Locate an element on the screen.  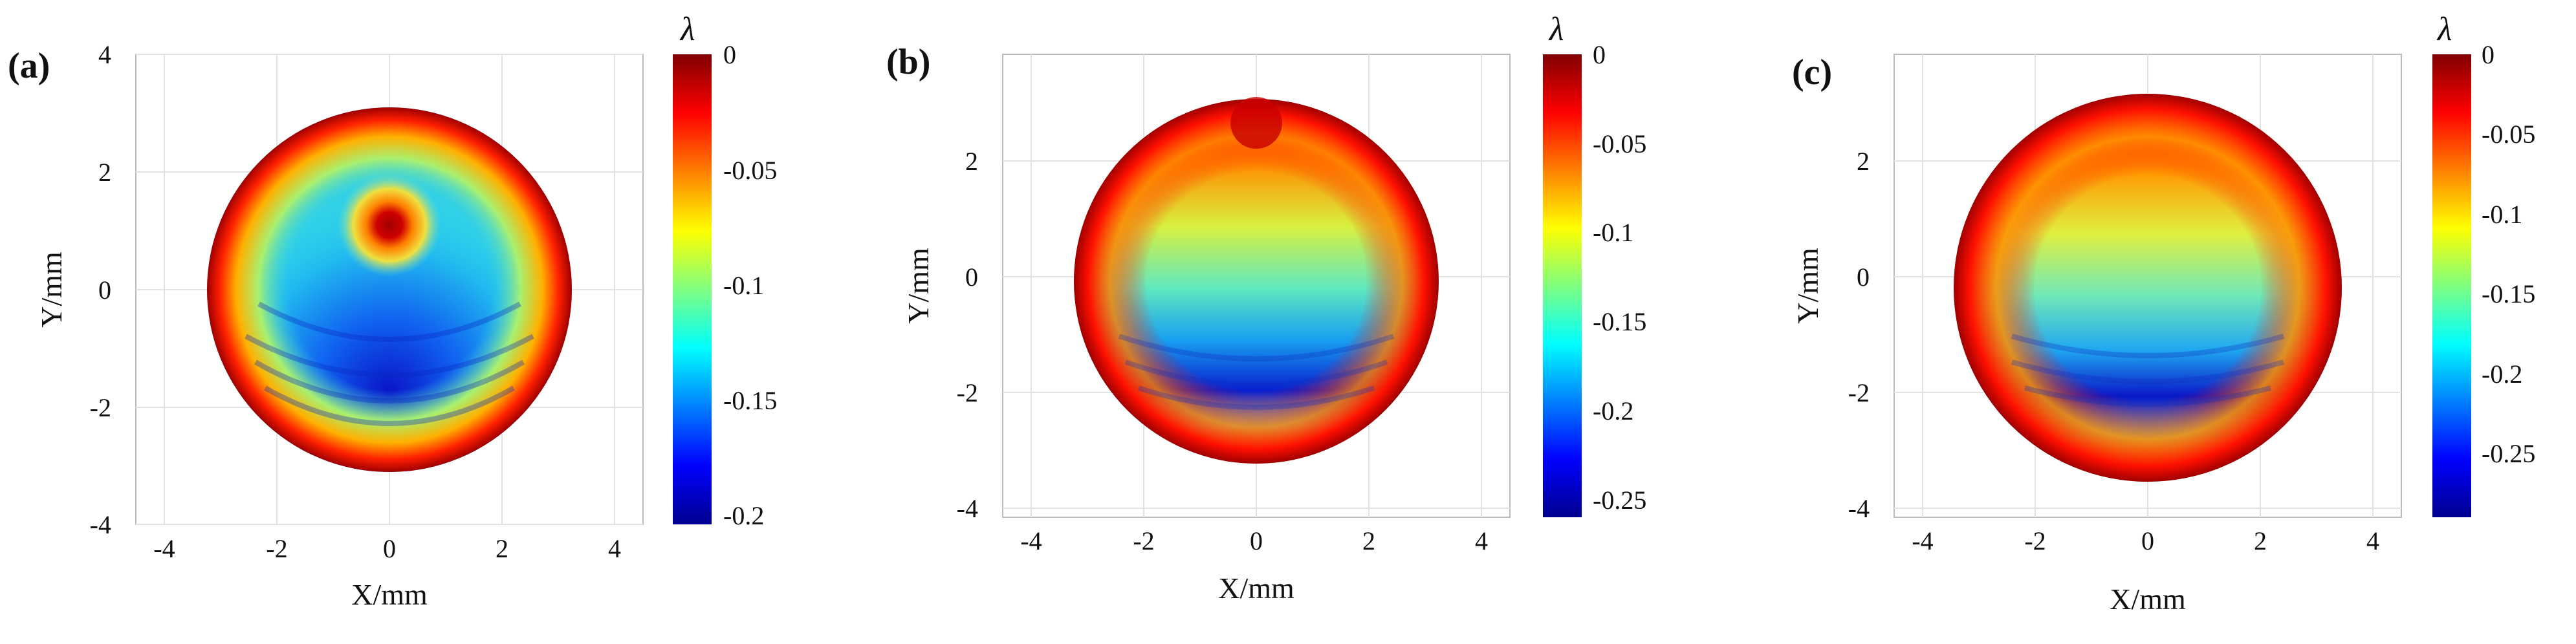
panel-c-colorbar: λ 0 -0.05 -0.1 -0.15 -0.2 -0.25 is located at coordinates (2483, 264).